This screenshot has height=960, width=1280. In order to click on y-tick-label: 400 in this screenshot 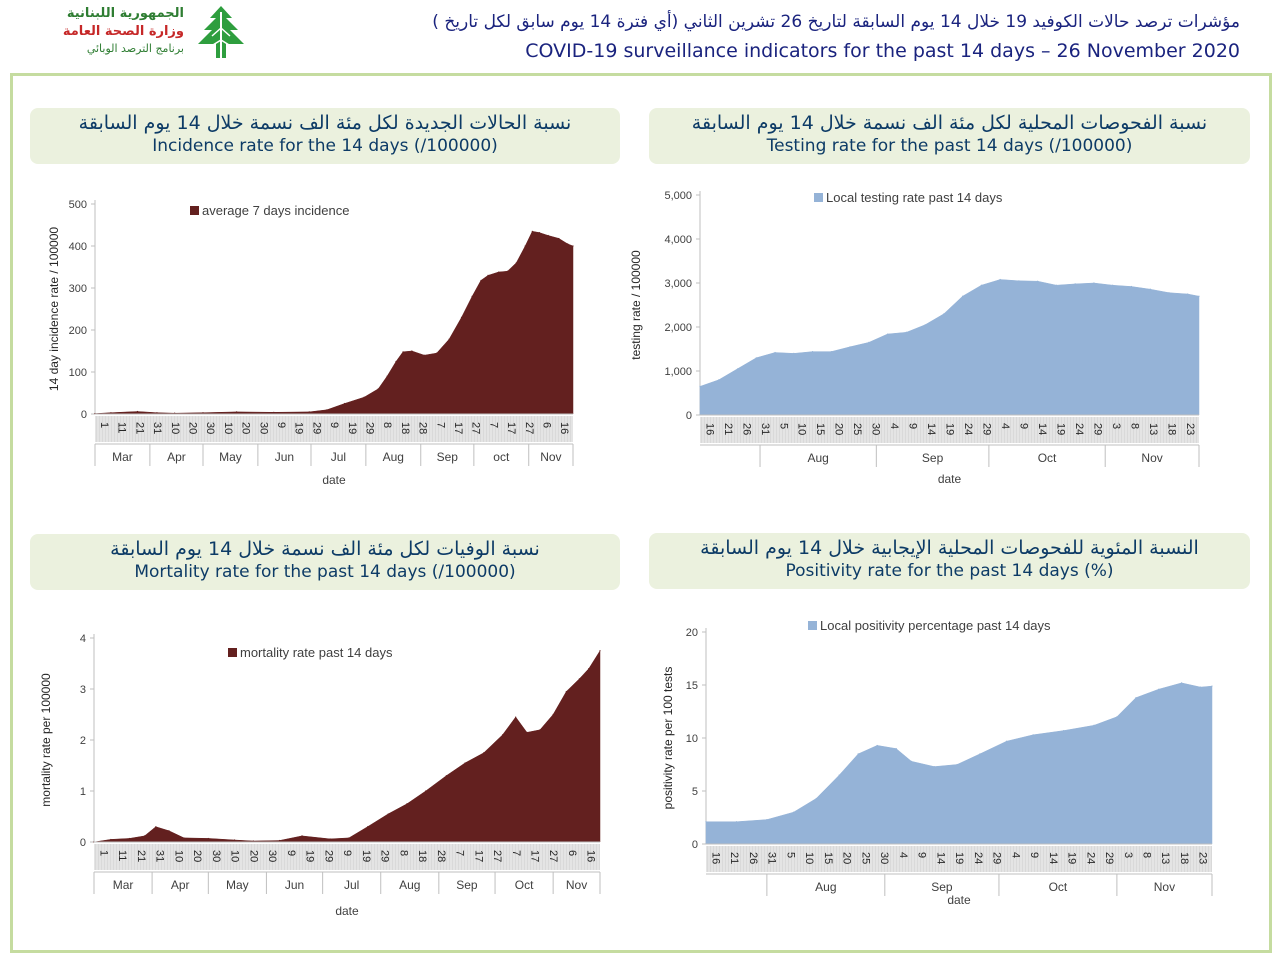, I will do `click(78, 247)`.